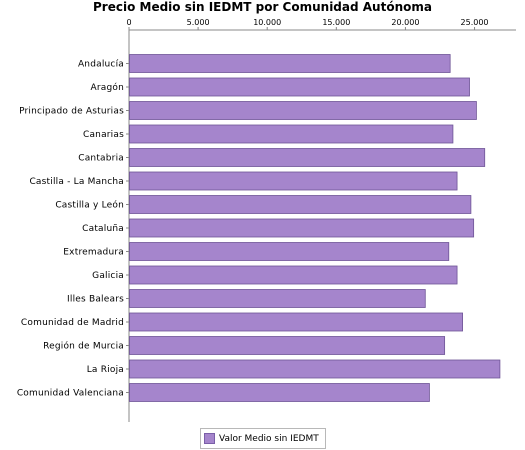 Image resolution: width=525 pixels, height=450 pixels. What do you see at coordinates (108, 87) in the screenshot?
I see `category-label: Aragón` at bounding box center [108, 87].